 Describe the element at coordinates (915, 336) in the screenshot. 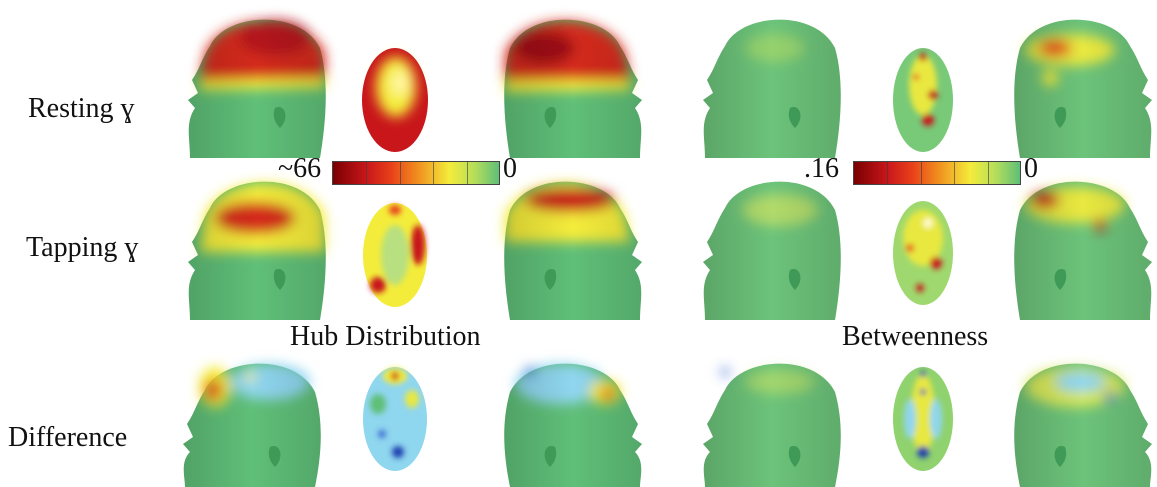

I see `panel-title-betweenness: Betweenness` at that location.